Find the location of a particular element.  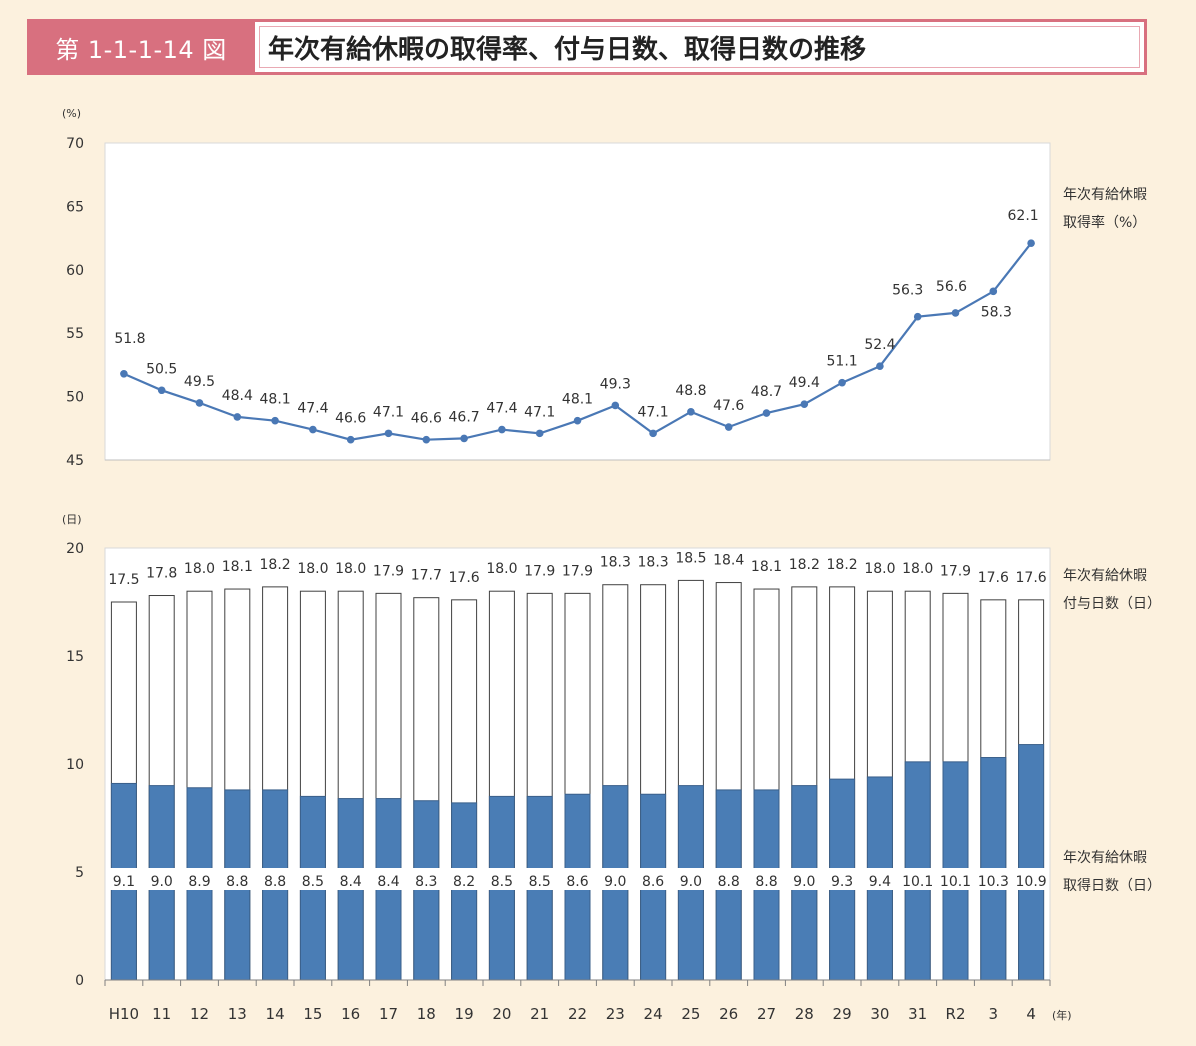

line-y-tick-label: 65 is located at coordinates (75, 207).